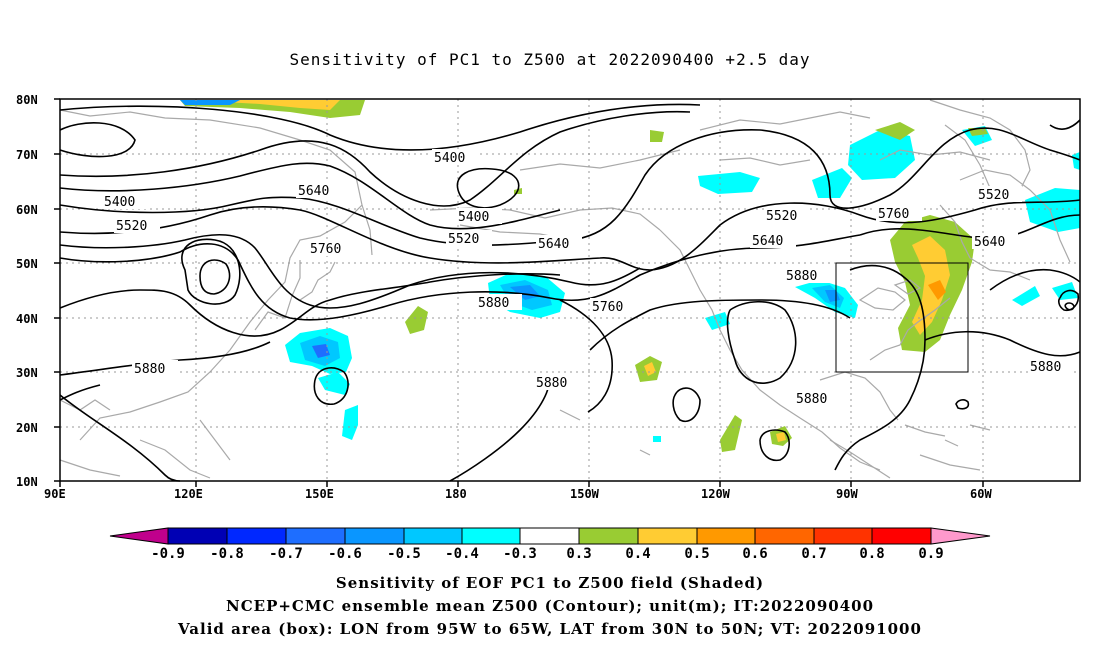  Describe the element at coordinates (754, 554) in the screenshot. I see `colorbar-label: 0.6` at that location.